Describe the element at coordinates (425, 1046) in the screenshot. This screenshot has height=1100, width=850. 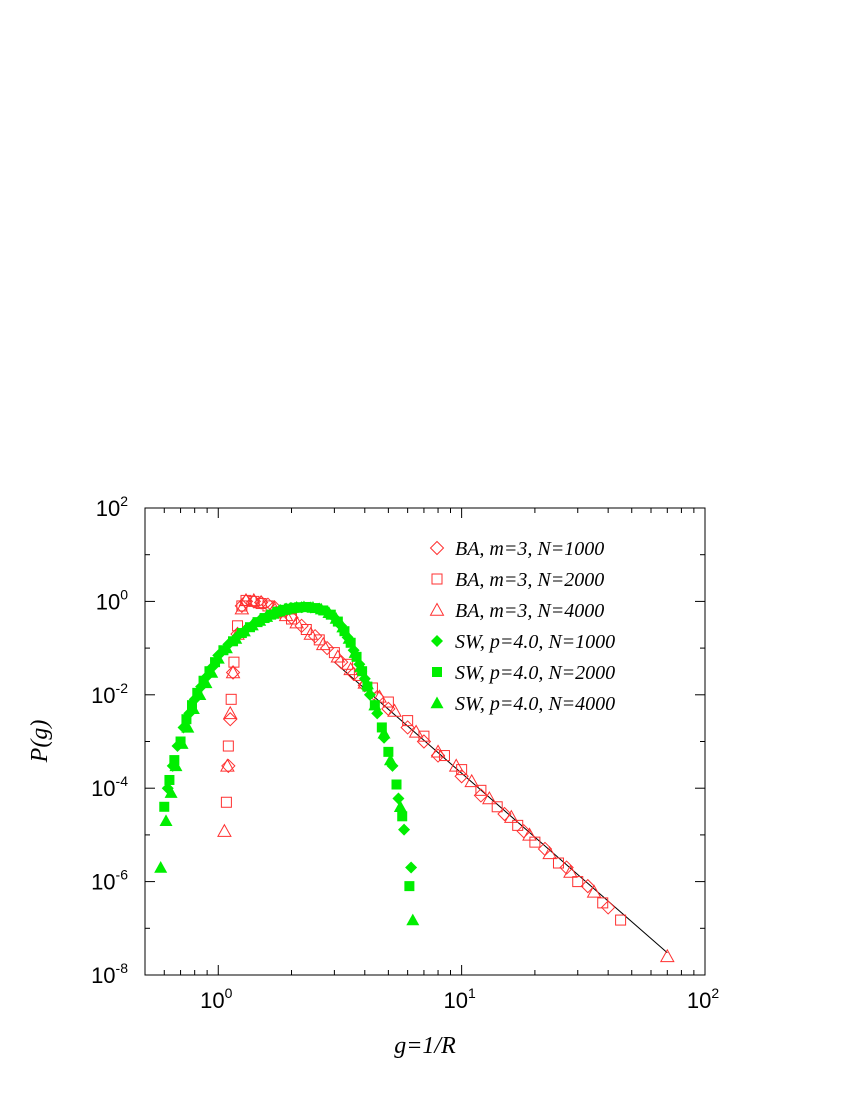
I see `x-axis-title: g=1/R` at that location.